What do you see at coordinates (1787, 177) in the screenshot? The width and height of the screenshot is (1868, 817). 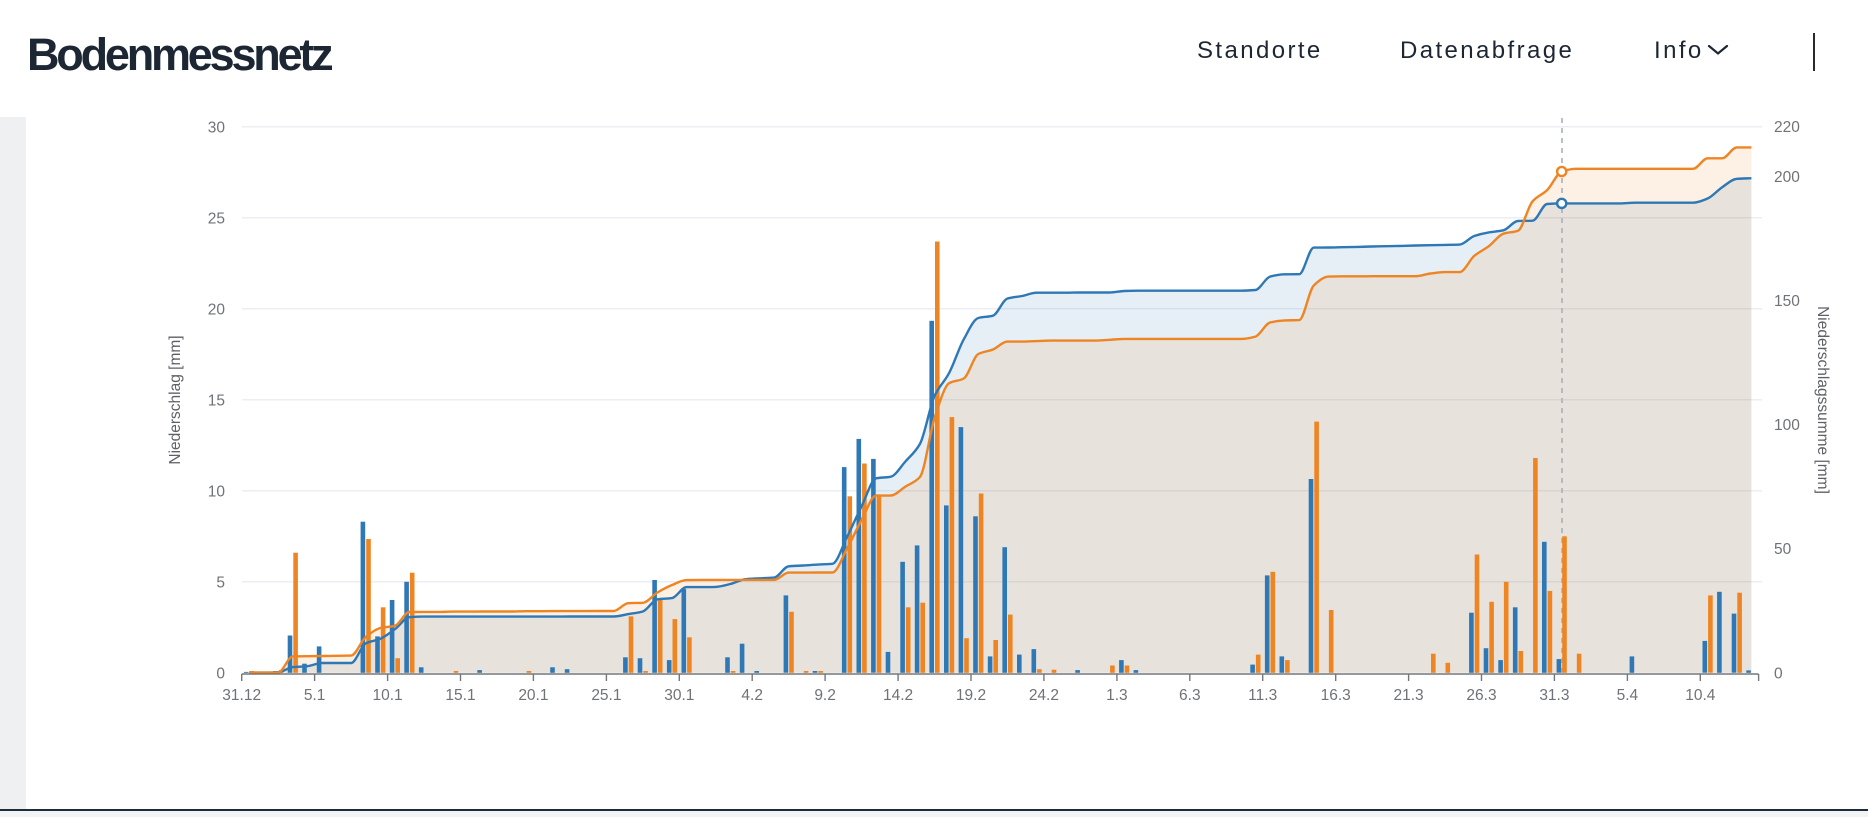 I see `svg-text: 200` at bounding box center [1787, 177].